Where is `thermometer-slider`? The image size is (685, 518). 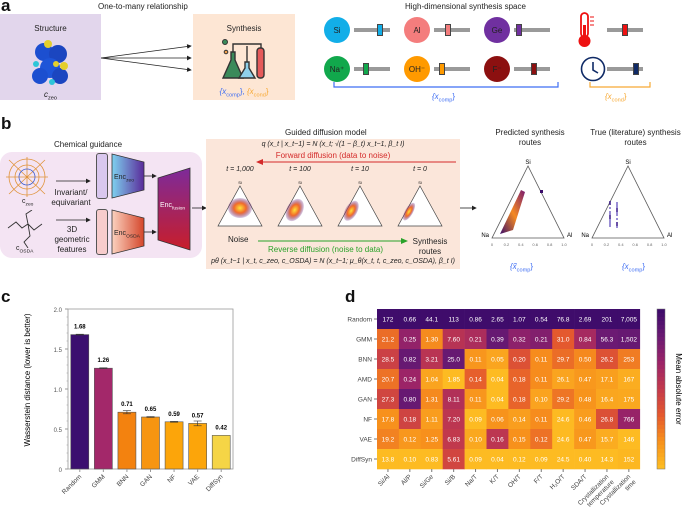
thermometer-slider is located at coordinates (625, 30).